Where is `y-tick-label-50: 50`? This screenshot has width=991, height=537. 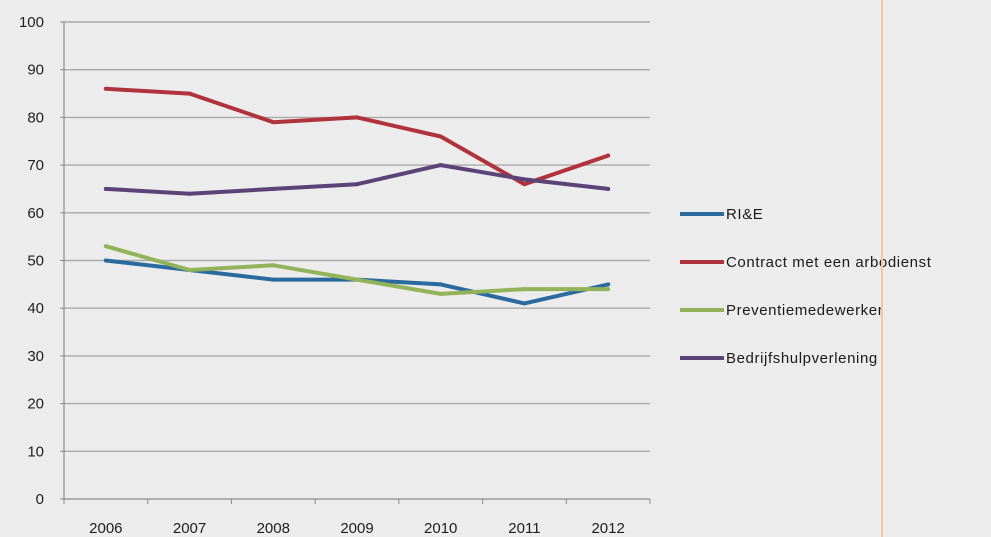 y-tick-label-50: 50 is located at coordinates (35, 261).